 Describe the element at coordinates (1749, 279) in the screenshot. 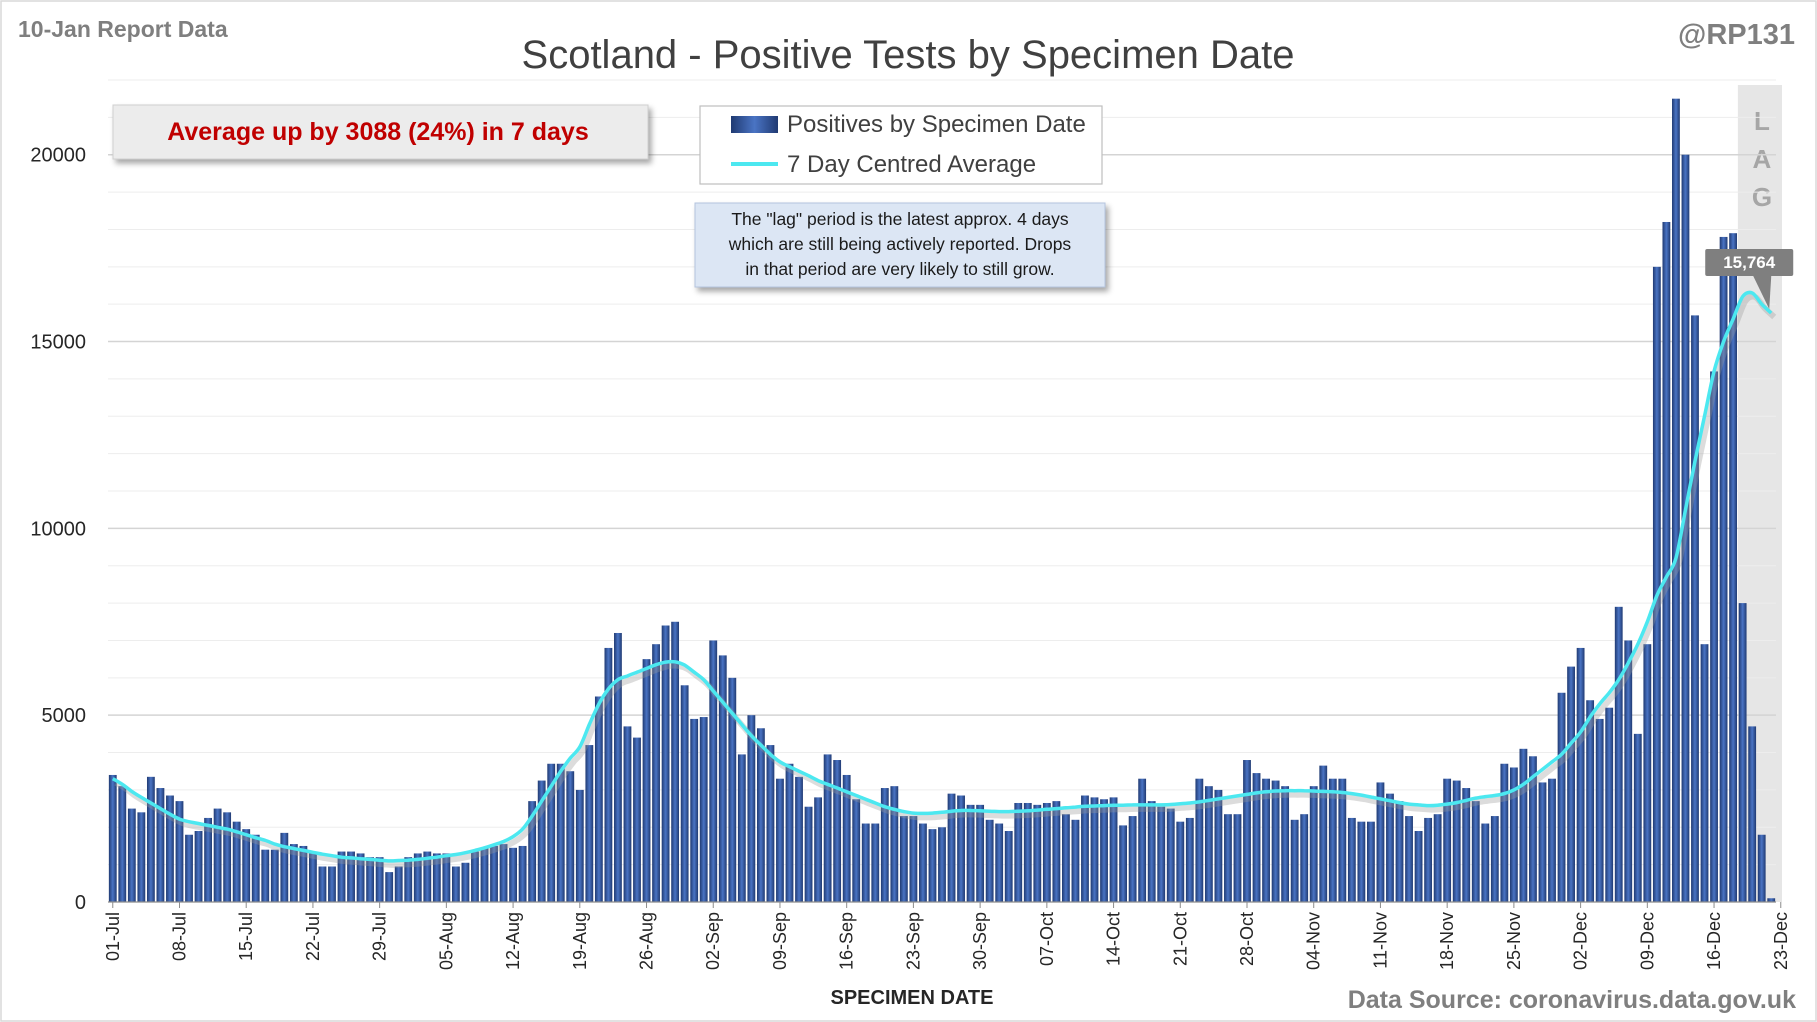

I see `last-average-callout: 15,764` at that location.